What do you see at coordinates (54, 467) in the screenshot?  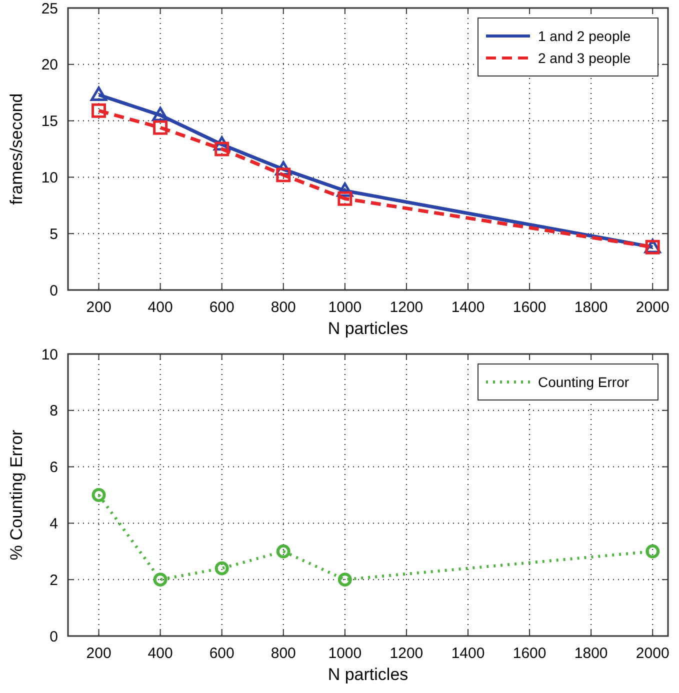 I see `y-tick-label: 6` at bounding box center [54, 467].